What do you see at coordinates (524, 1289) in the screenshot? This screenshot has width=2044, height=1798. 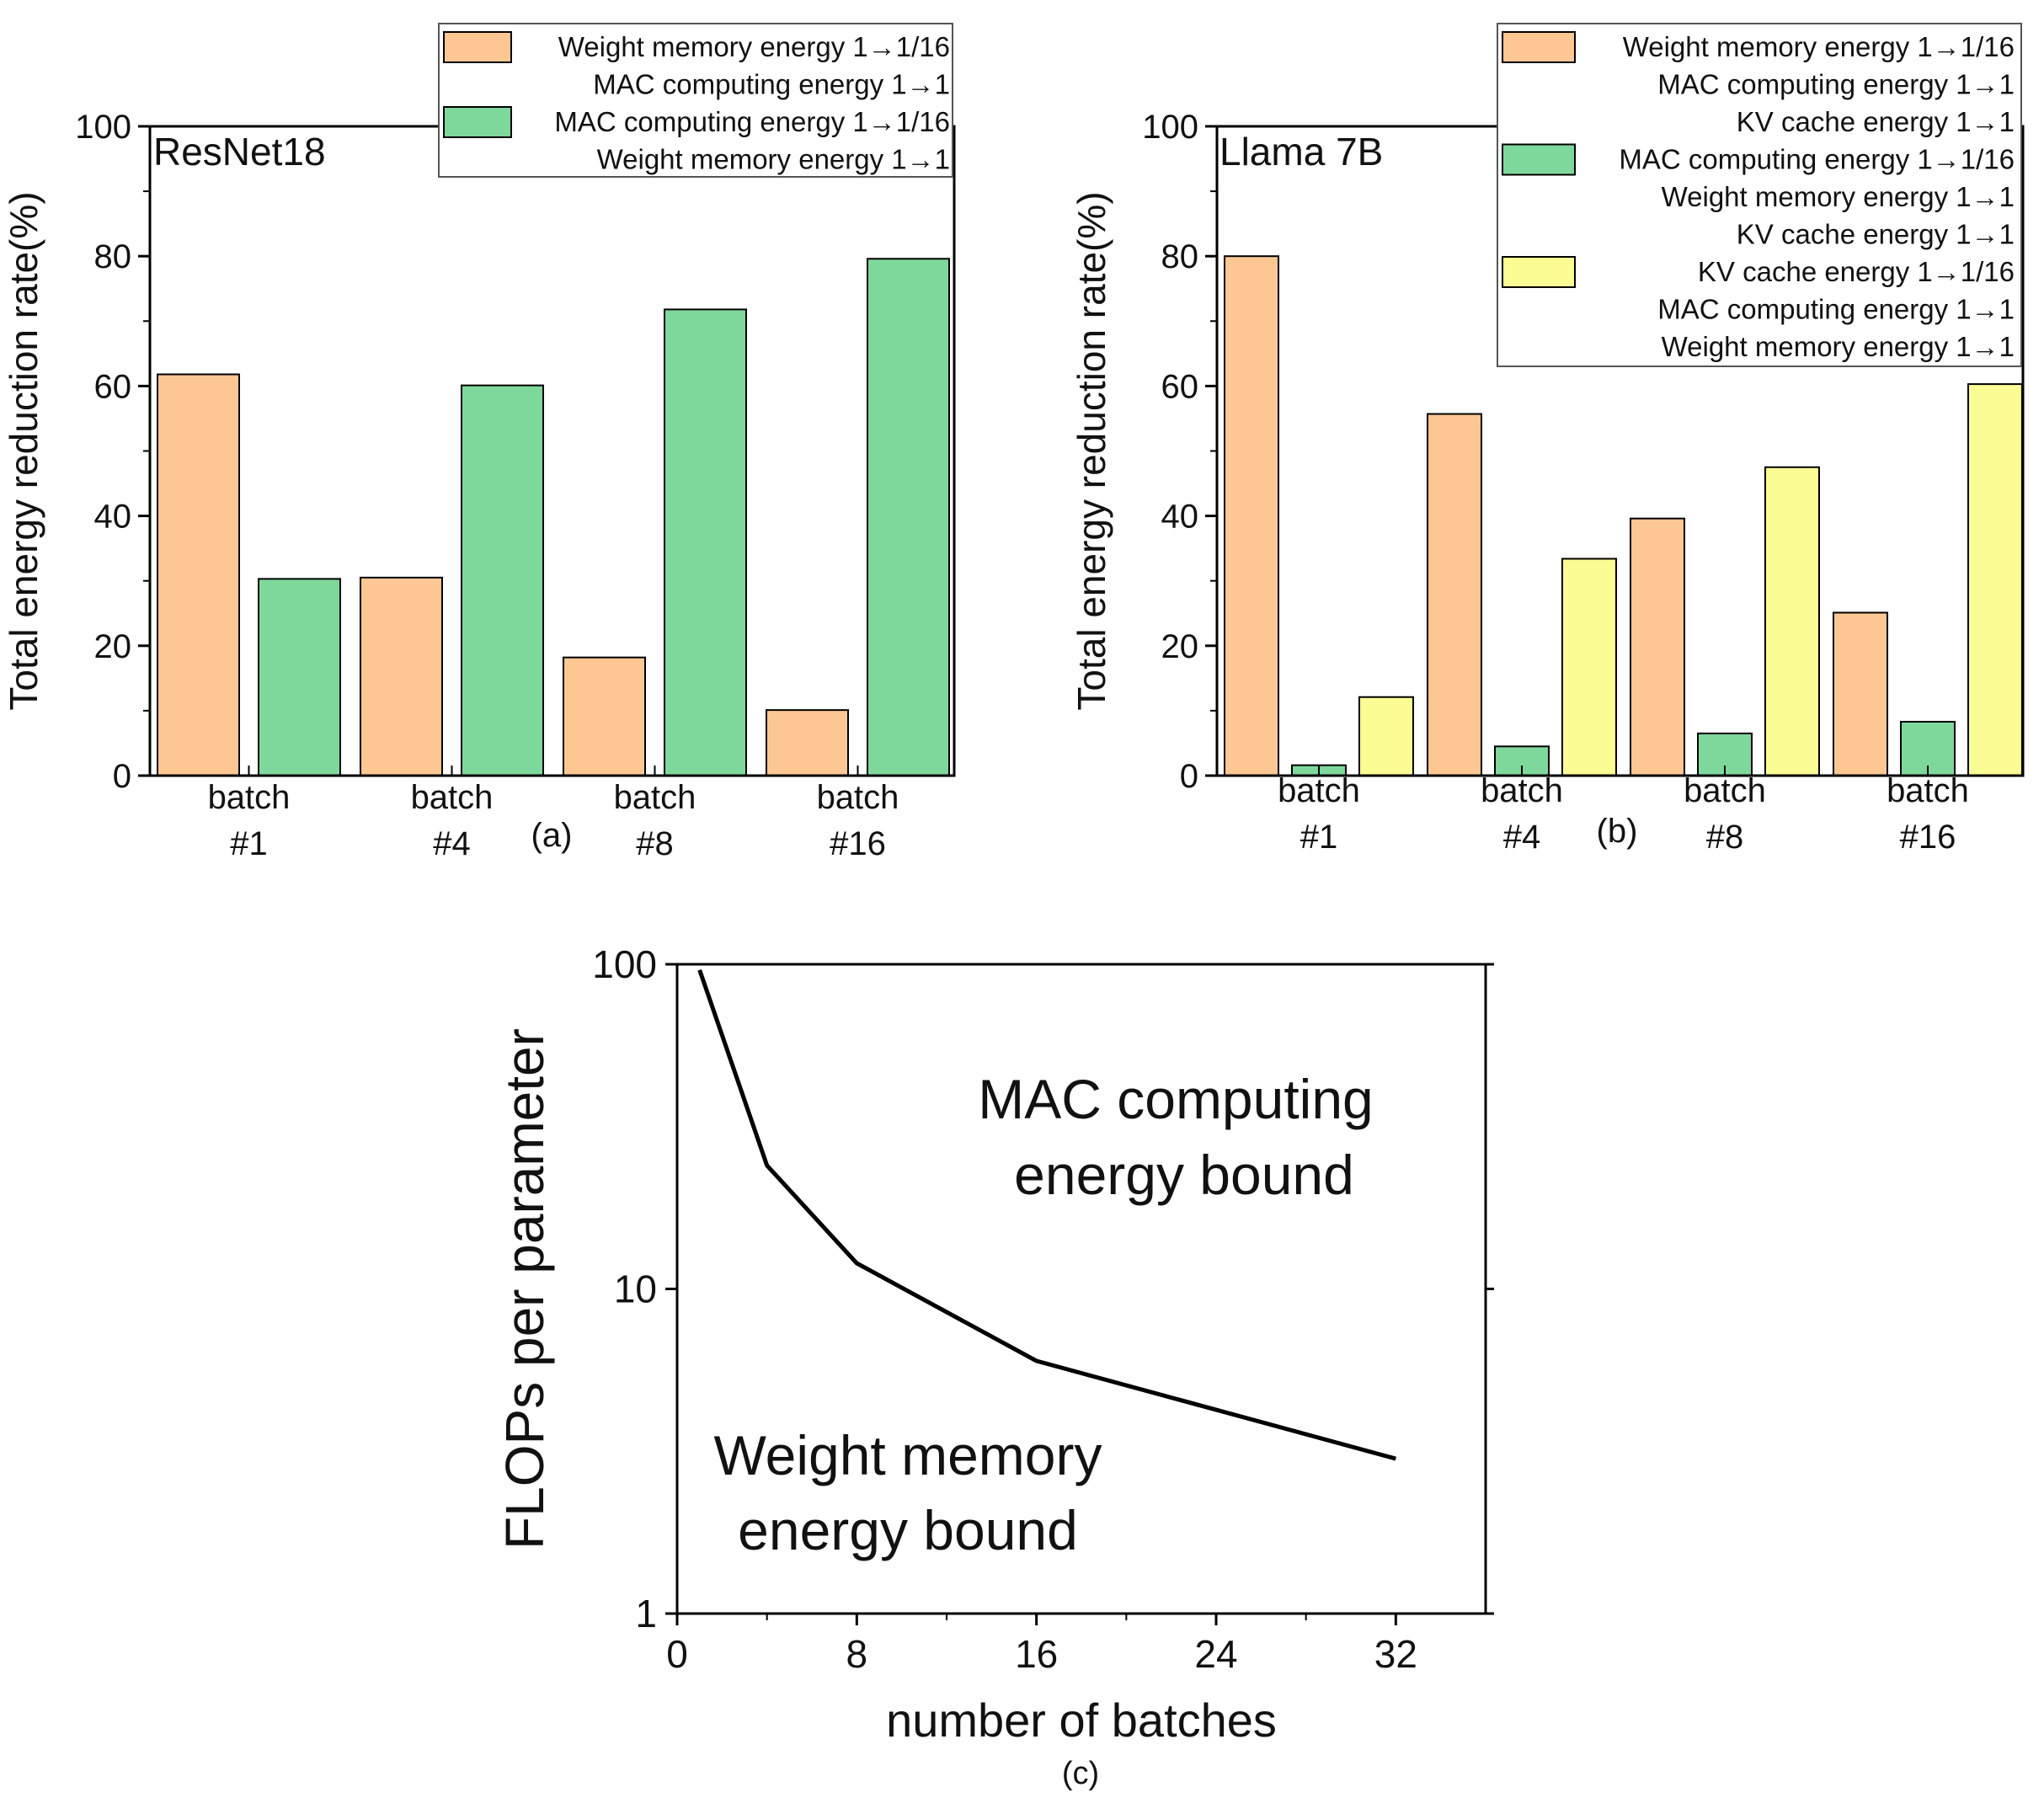 I see `y-axis-label: FLOPs per parameter` at bounding box center [524, 1289].